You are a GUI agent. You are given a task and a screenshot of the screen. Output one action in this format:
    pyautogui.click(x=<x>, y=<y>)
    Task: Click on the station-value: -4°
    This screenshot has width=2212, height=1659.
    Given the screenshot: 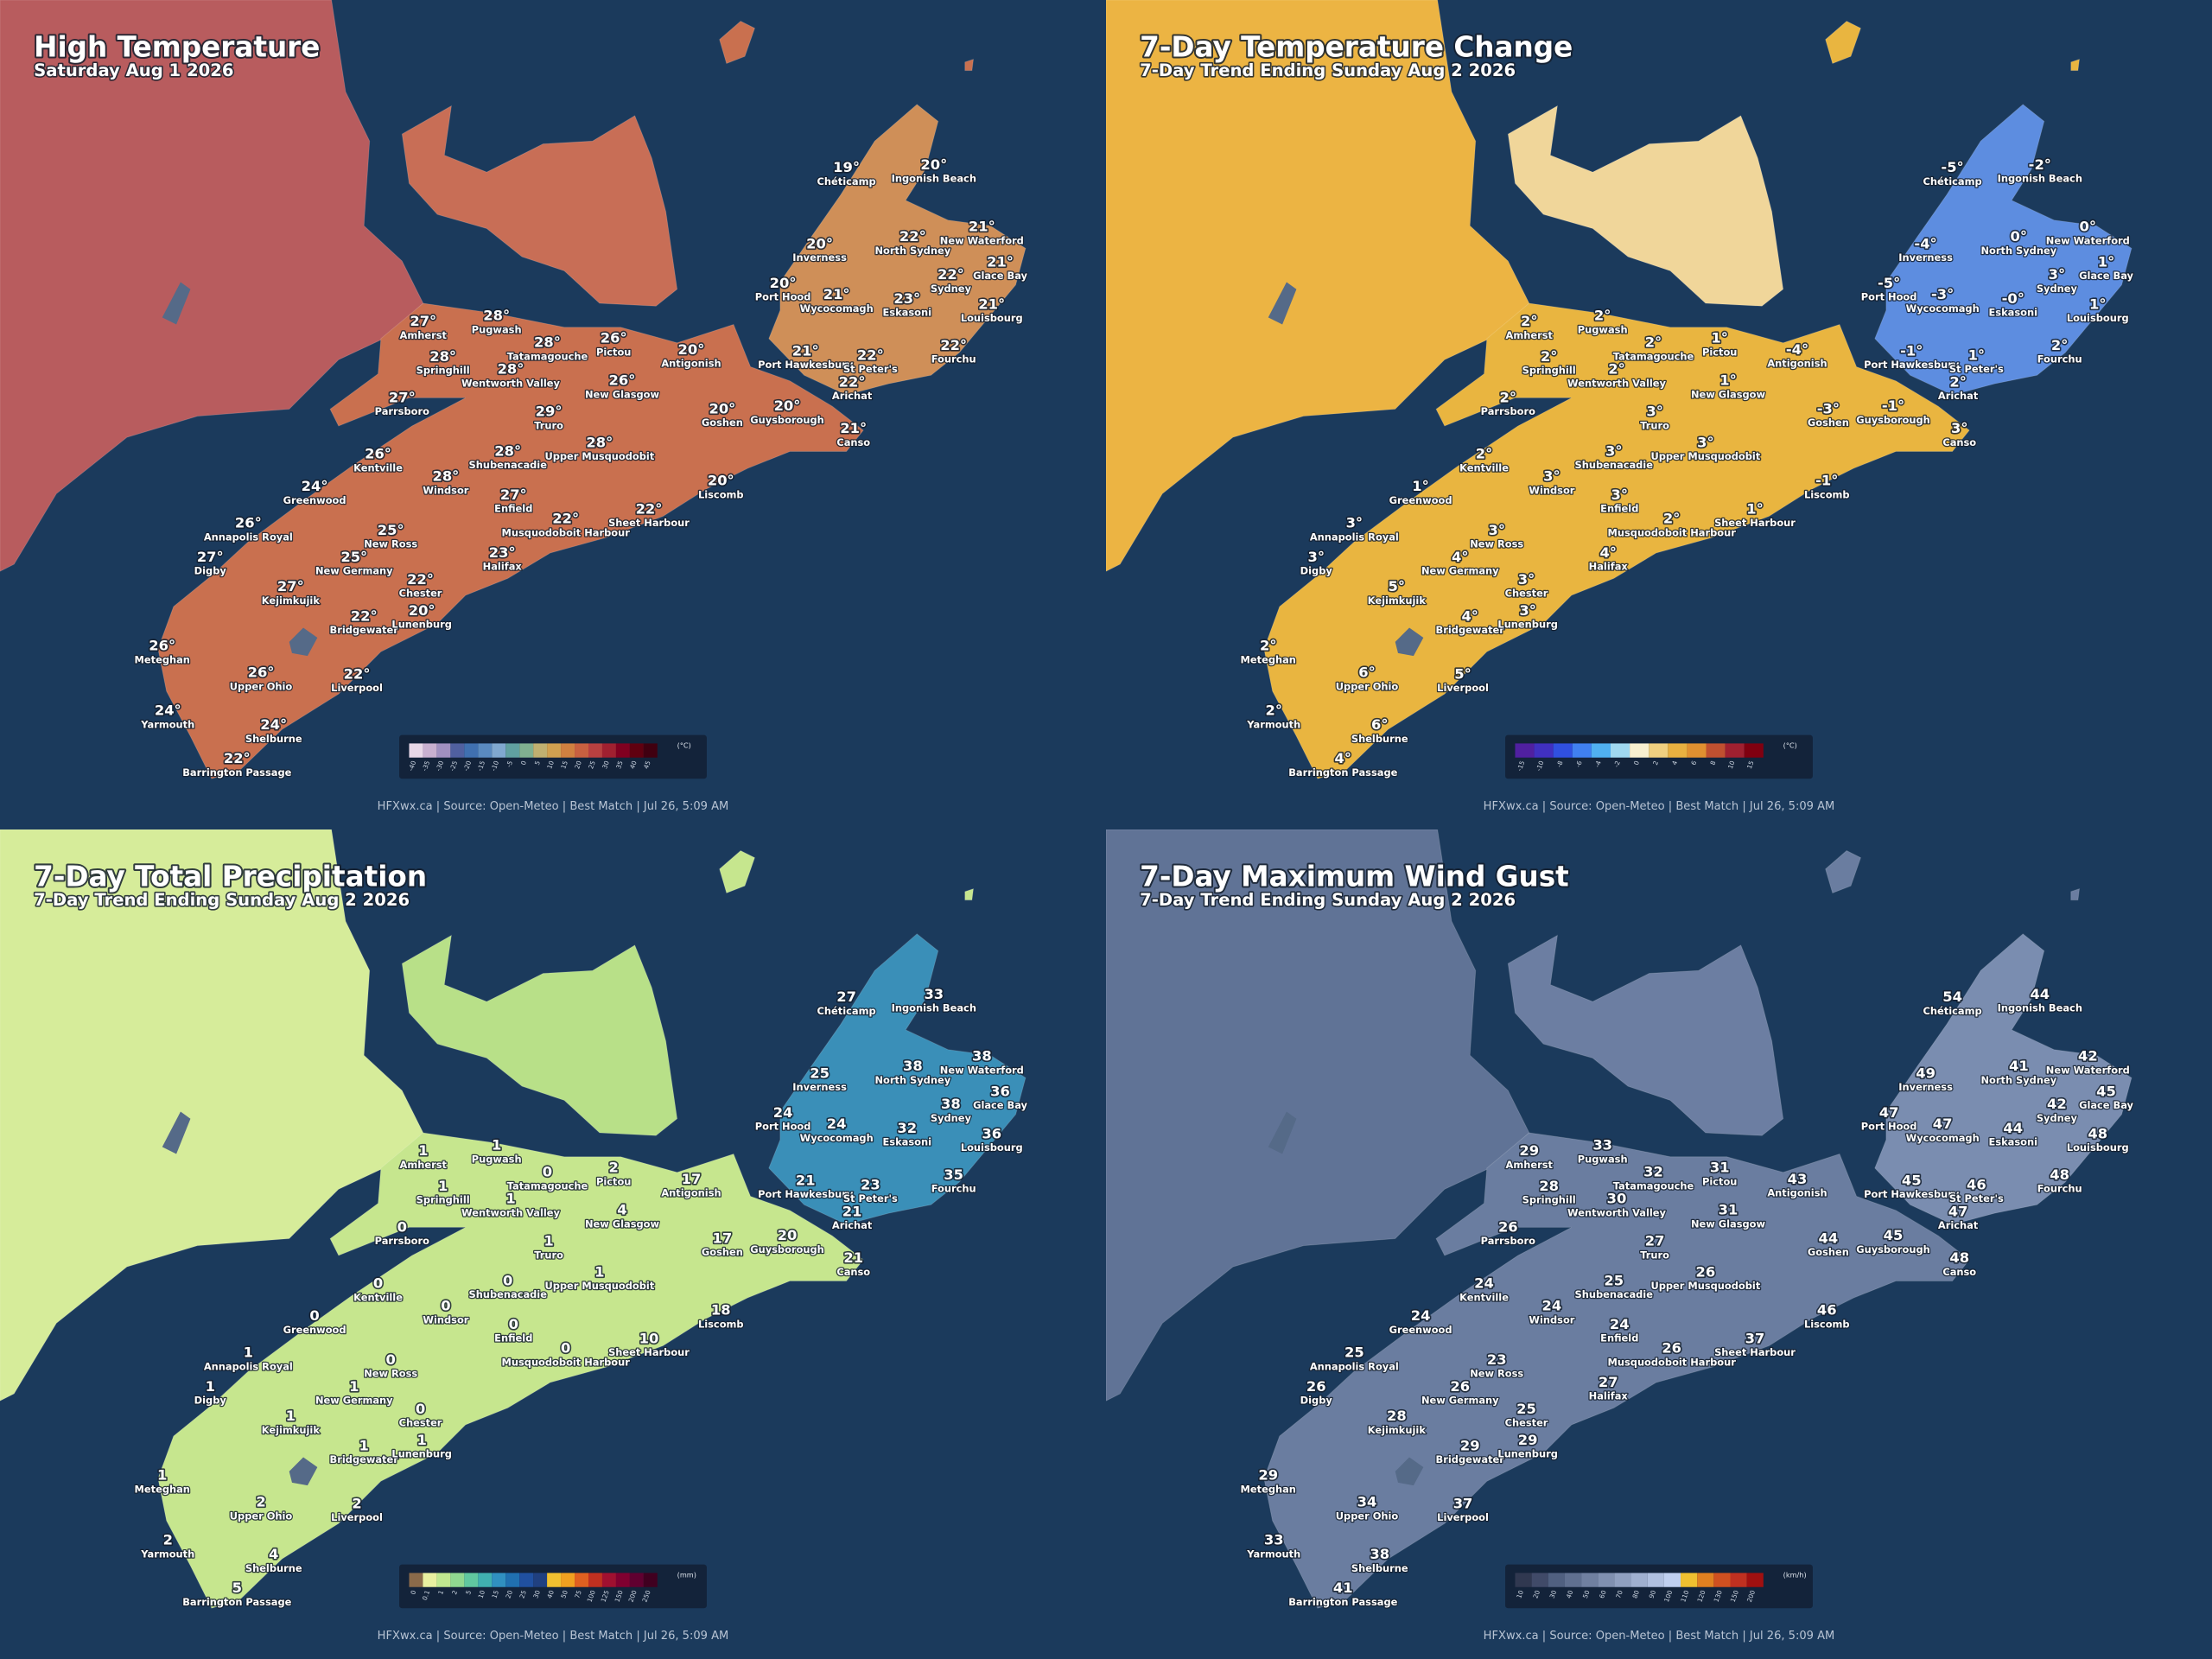 What is the action you would take?
    pyautogui.click(x=1925, y=243)
    